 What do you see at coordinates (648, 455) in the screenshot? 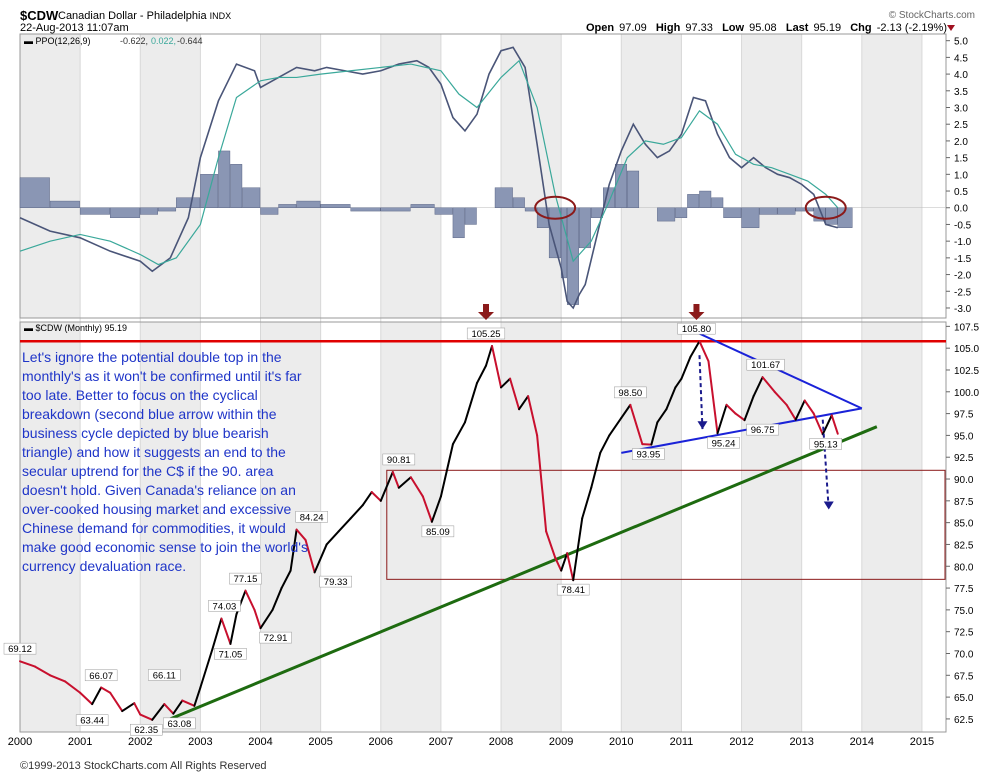
I see `value-label: 93.95` at bounding box center [648, 455].